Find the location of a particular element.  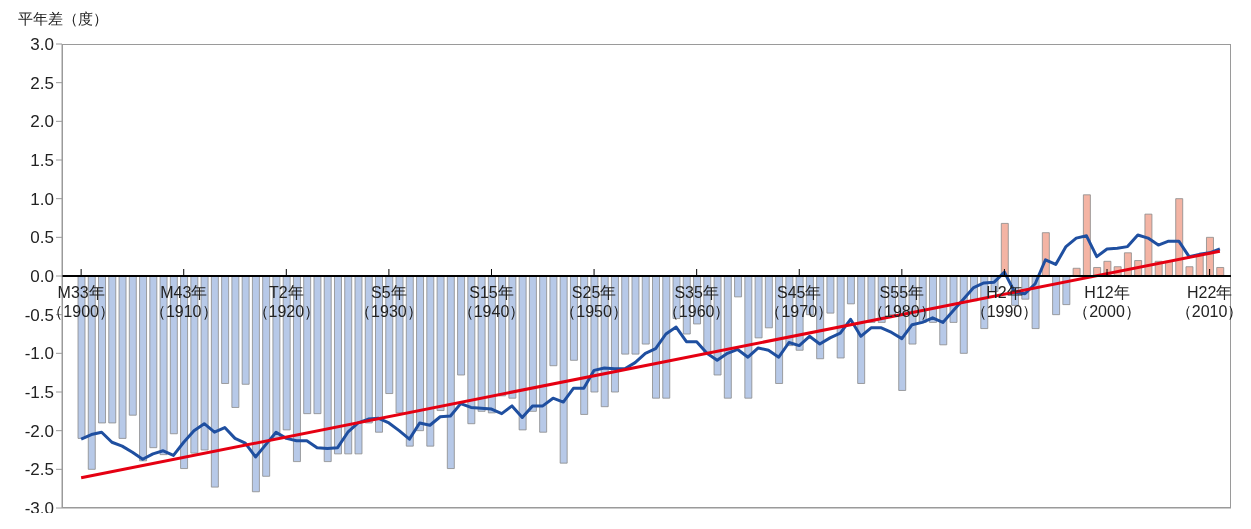

y-tick-label: -1.0 is located at coordinates (39, 354).